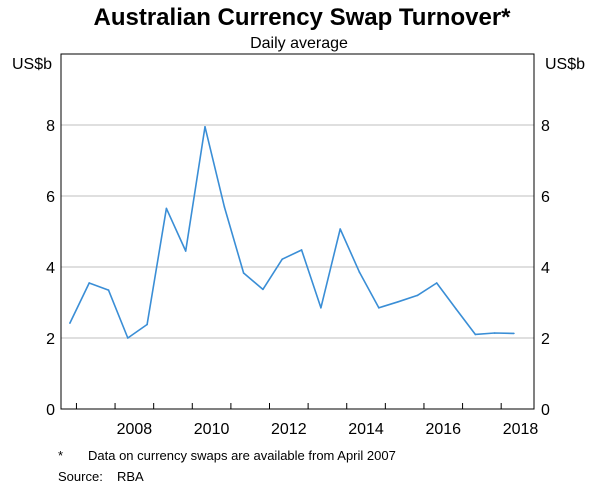 This screenshot has width=600, height=488. Describe the element at coordinates (521, 429) in the screenshot. I see `x-tick-label: 2018` at that location.